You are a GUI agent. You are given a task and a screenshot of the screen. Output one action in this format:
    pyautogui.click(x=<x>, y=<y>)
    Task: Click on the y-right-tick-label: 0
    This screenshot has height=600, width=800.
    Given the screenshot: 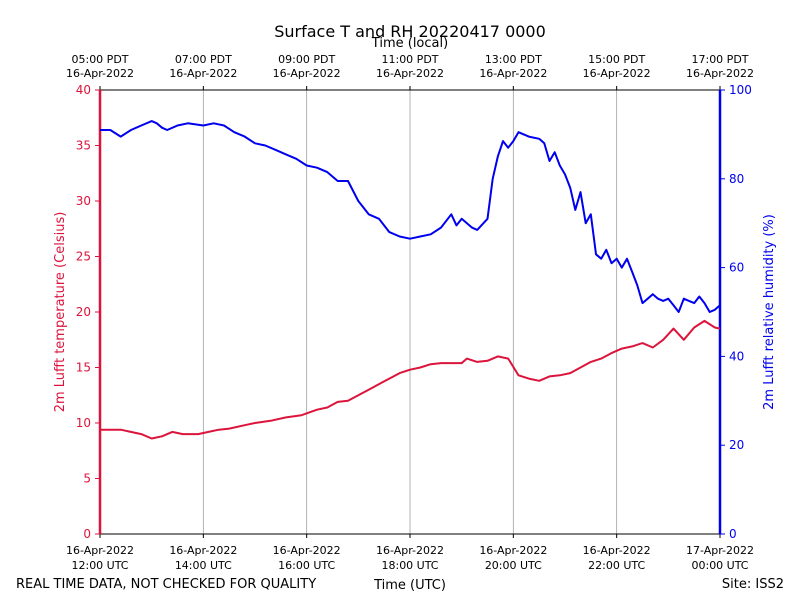 What is the action you would take?
    pyautogui.click(x=733, y=534)
    